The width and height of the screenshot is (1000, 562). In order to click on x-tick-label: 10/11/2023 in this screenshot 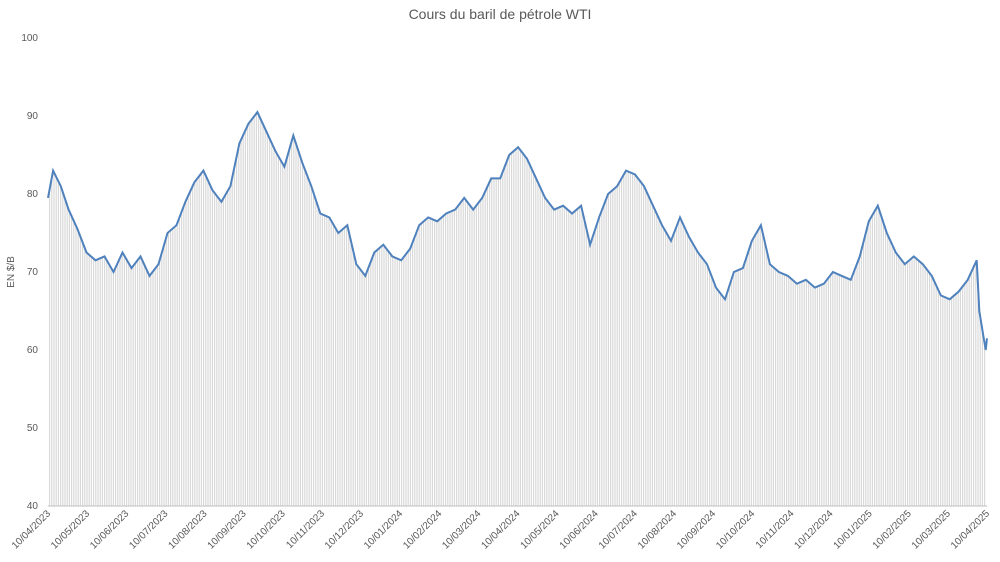, I will do `click(305, 529)`.